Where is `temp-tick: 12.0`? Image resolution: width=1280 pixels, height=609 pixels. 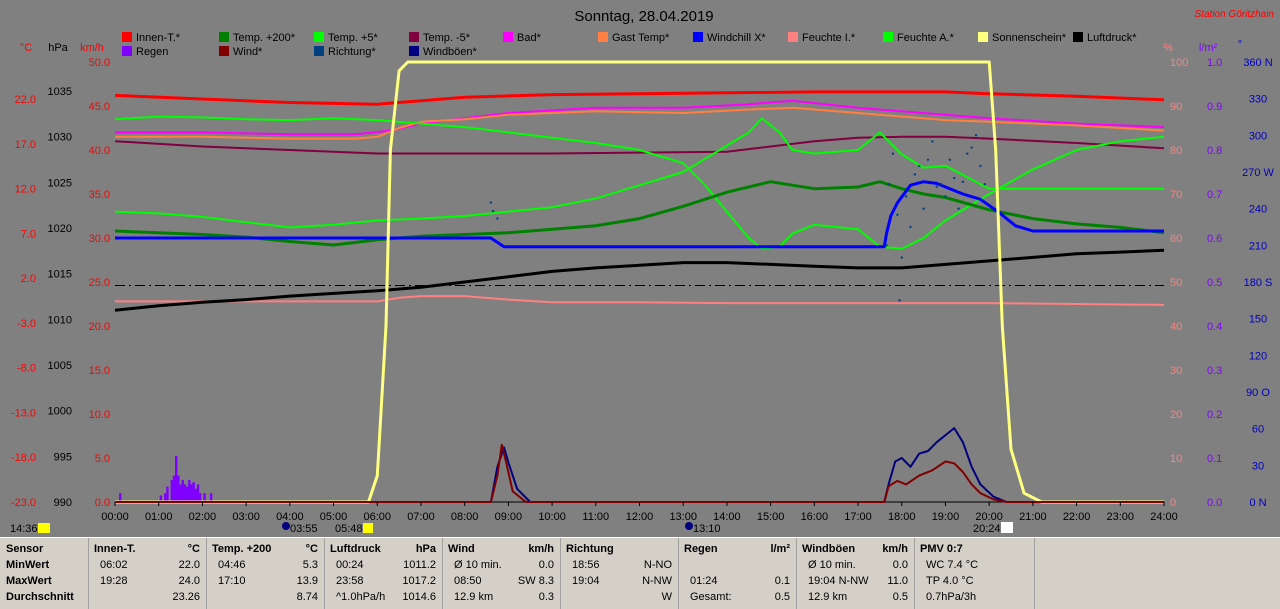
temp-tick: 12.0 is located at coordinates (25, 190).